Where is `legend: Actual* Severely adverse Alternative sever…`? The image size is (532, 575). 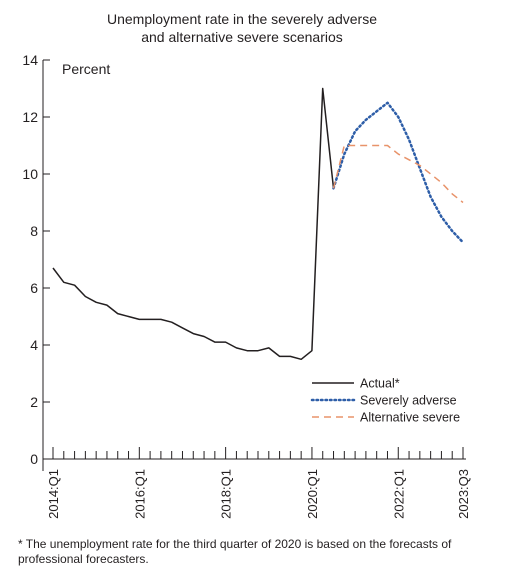 legend: Actual* Severely adverse Alternative sever… is located at coordinates (385, 401).